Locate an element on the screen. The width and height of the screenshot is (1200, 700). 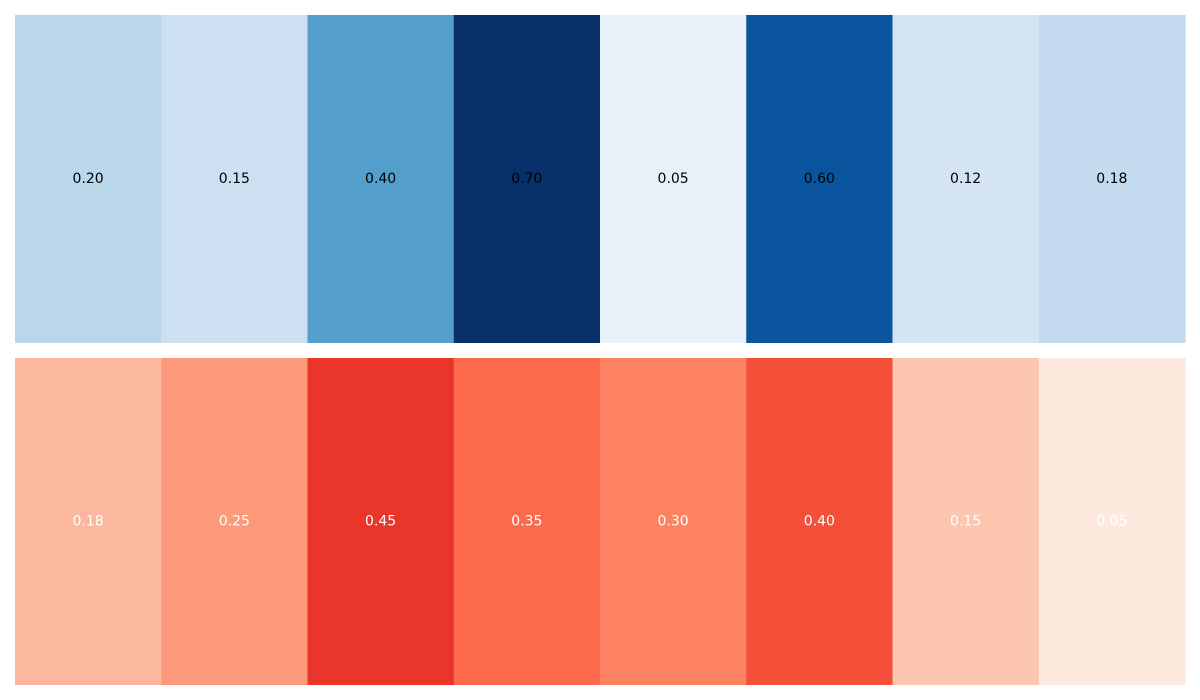
blues-heatmap-cell-label: 0.05 is located at coordinates (673, 179).